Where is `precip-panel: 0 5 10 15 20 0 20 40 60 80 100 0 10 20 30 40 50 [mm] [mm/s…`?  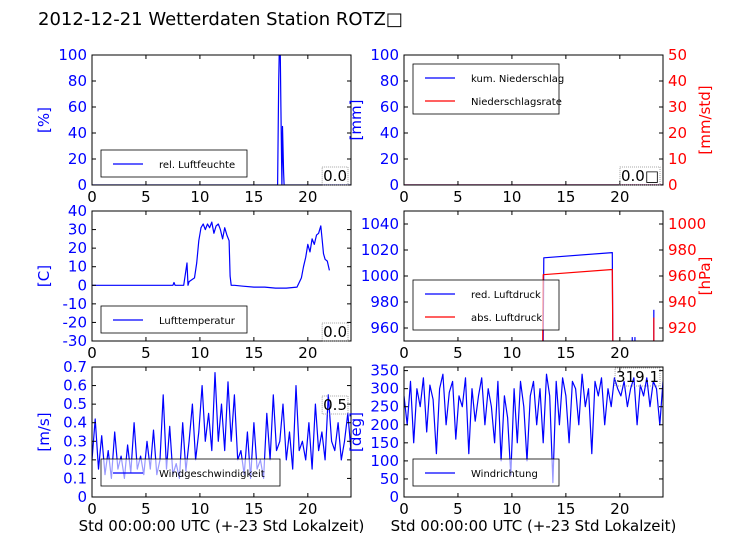
precip-panel: 0 5 10 15 20 0 20 40 60 80 100 0 10 20 30 40 50 [mm] [mm/s… is located at coordinates (530, 126).